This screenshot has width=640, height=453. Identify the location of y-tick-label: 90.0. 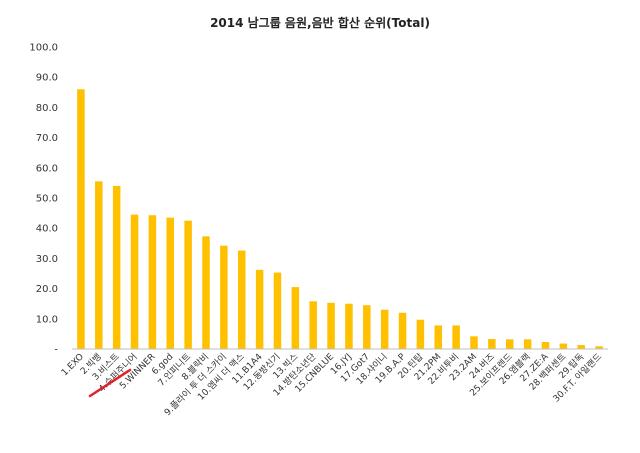
(47, 78).